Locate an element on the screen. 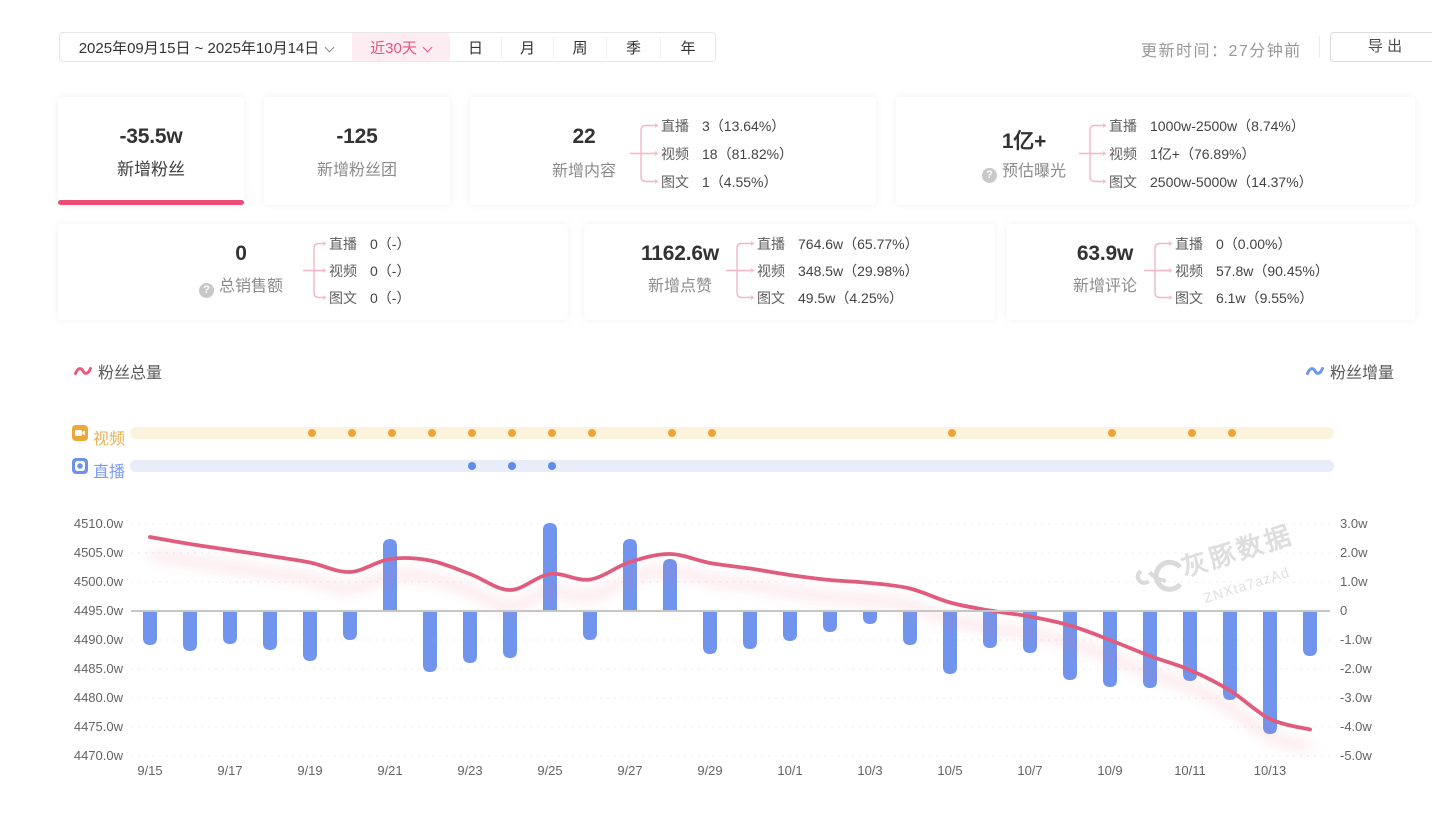 The width and height of the screenshot is (1432, 832). svg-text: 9/23 is located at coordinates (469, 770).